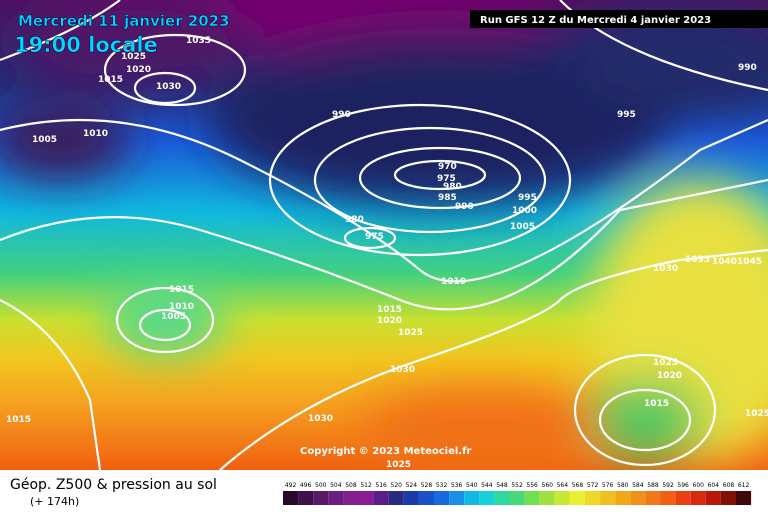 Image resolution: width=768 pixels, height=512 pixels. I want to click on legend-label: 528, so click(427, 485).